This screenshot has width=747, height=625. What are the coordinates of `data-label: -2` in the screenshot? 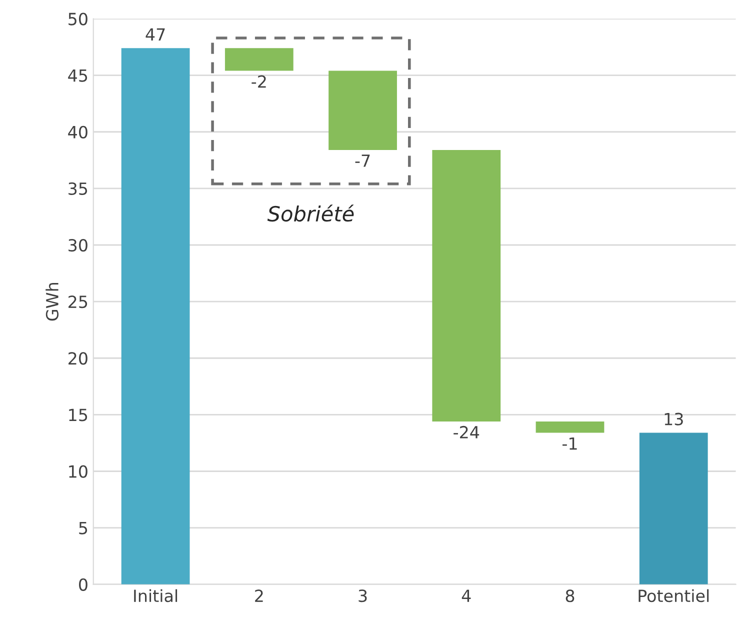 It's located at (259, 81).